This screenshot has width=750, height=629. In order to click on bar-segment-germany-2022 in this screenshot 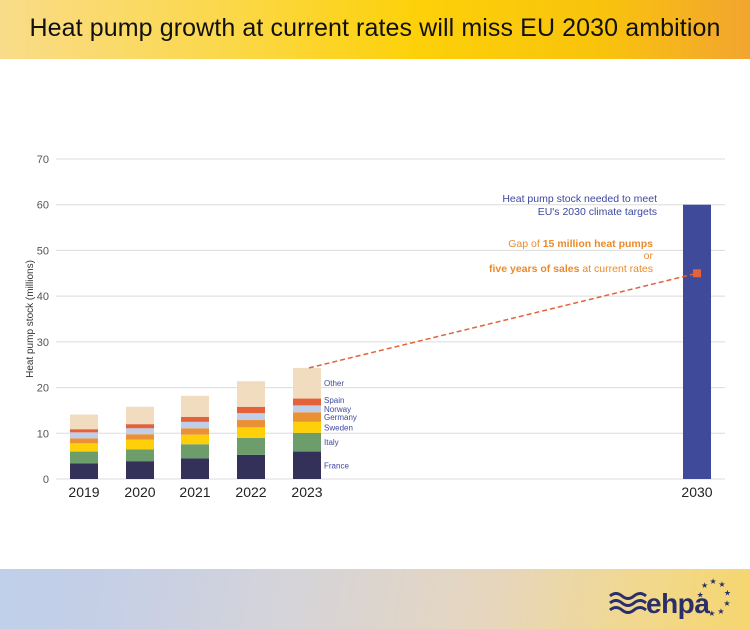, I will do `click(251, 424)`.